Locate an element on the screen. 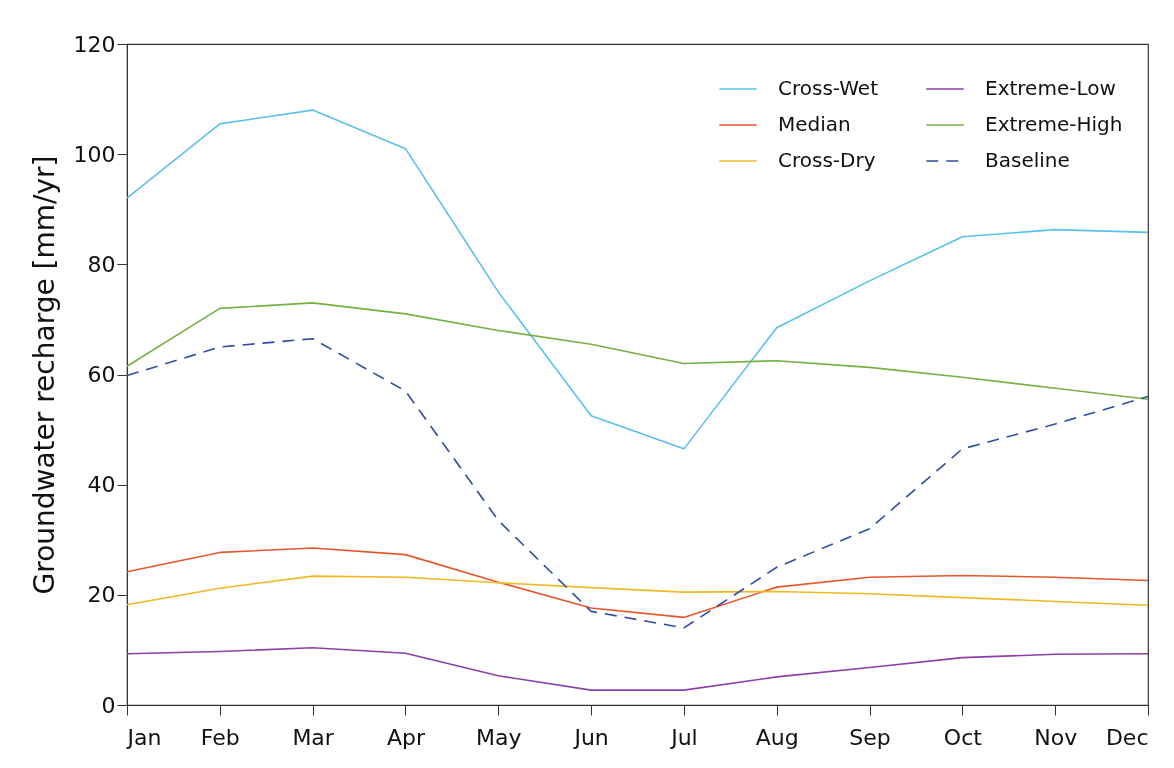  x-tick-label: Mar is located at coordinates (313, 737).